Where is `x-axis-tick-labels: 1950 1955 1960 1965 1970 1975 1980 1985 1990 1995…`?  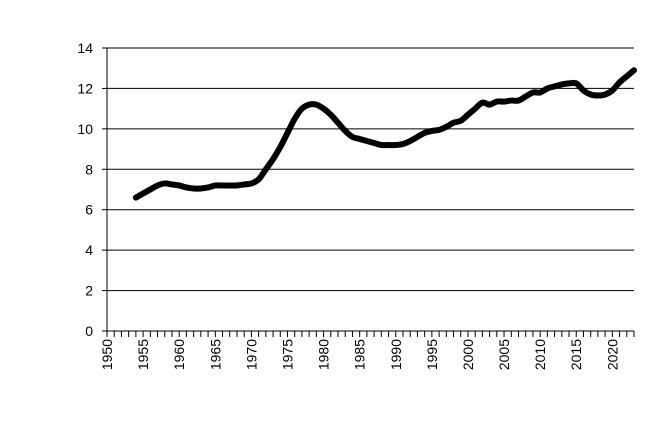
x-axis-tick-labels: 1950 1955 1960 1965 1970 1975 1980 1985 1990 1995… is located at coordinates (359, 354).